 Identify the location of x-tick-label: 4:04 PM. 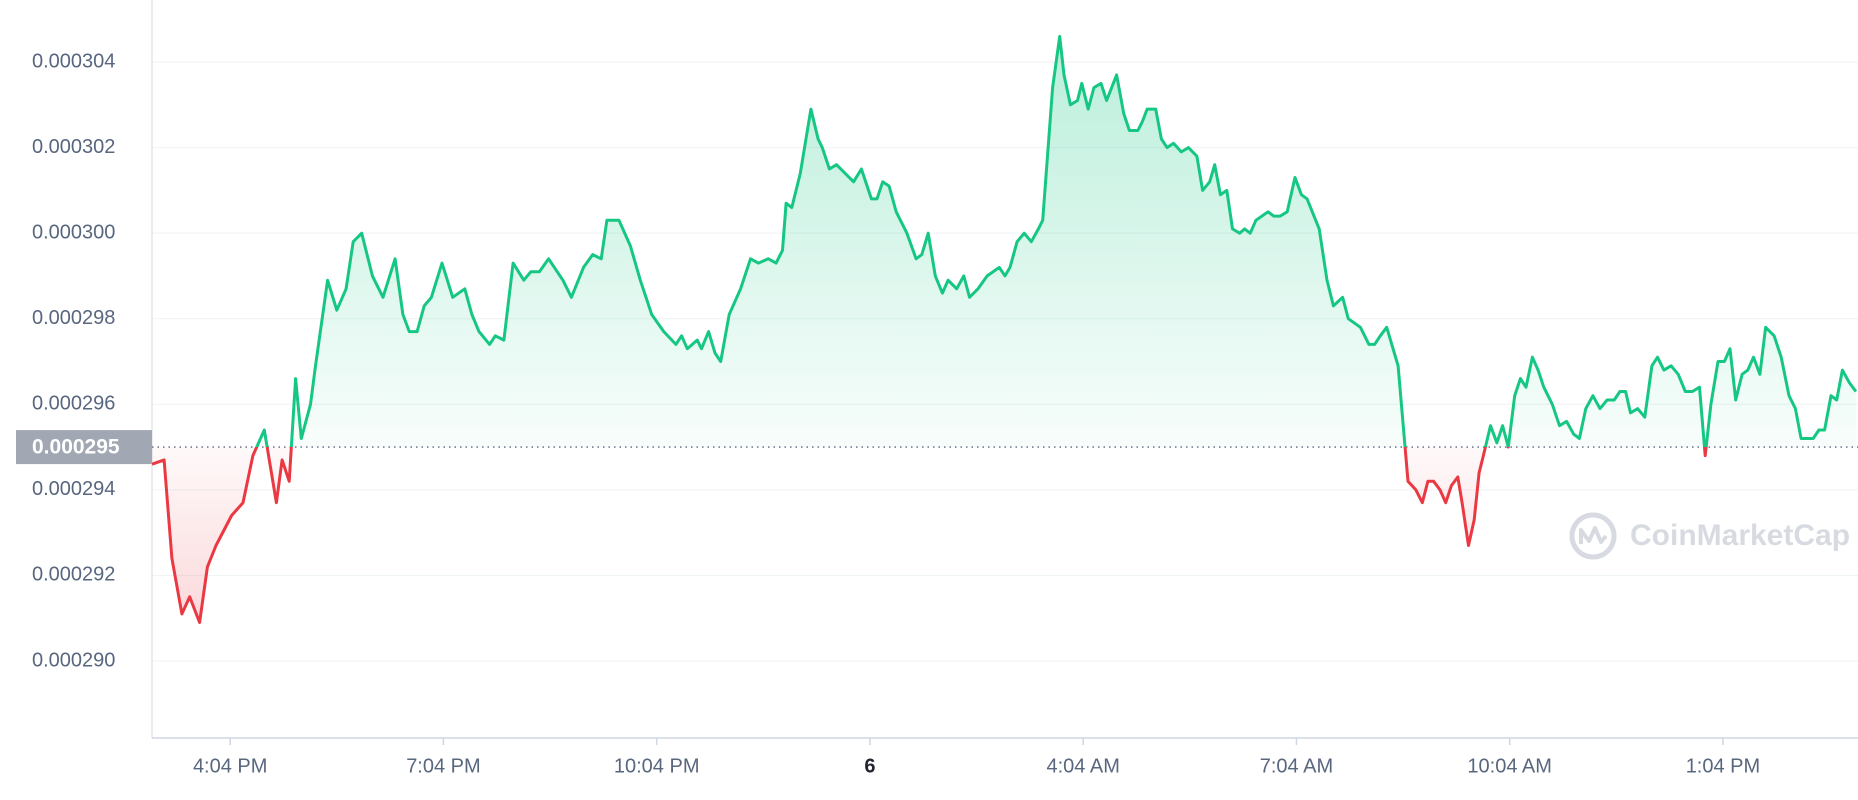
(230, 766).